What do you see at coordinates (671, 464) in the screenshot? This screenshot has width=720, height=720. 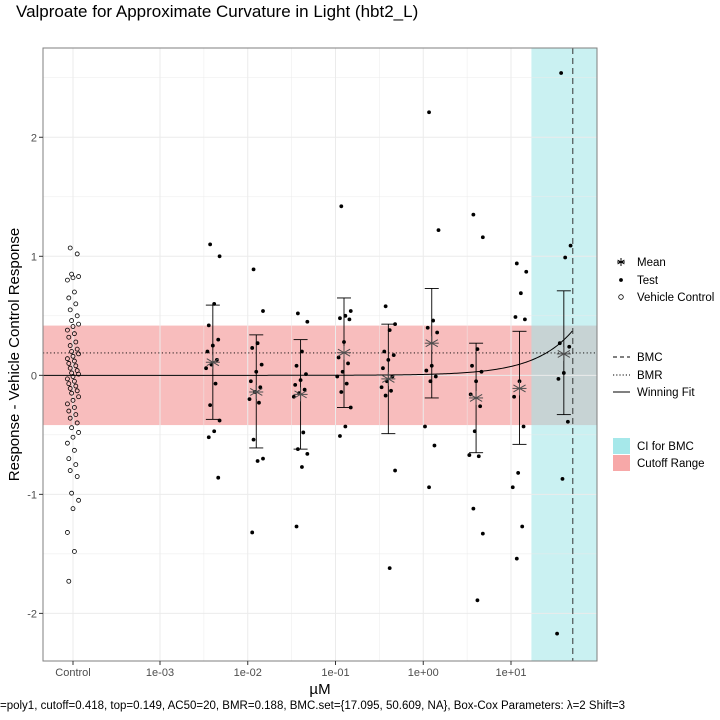 I see `legend-label: Cutoff Range` at bounding box center [671, 464].